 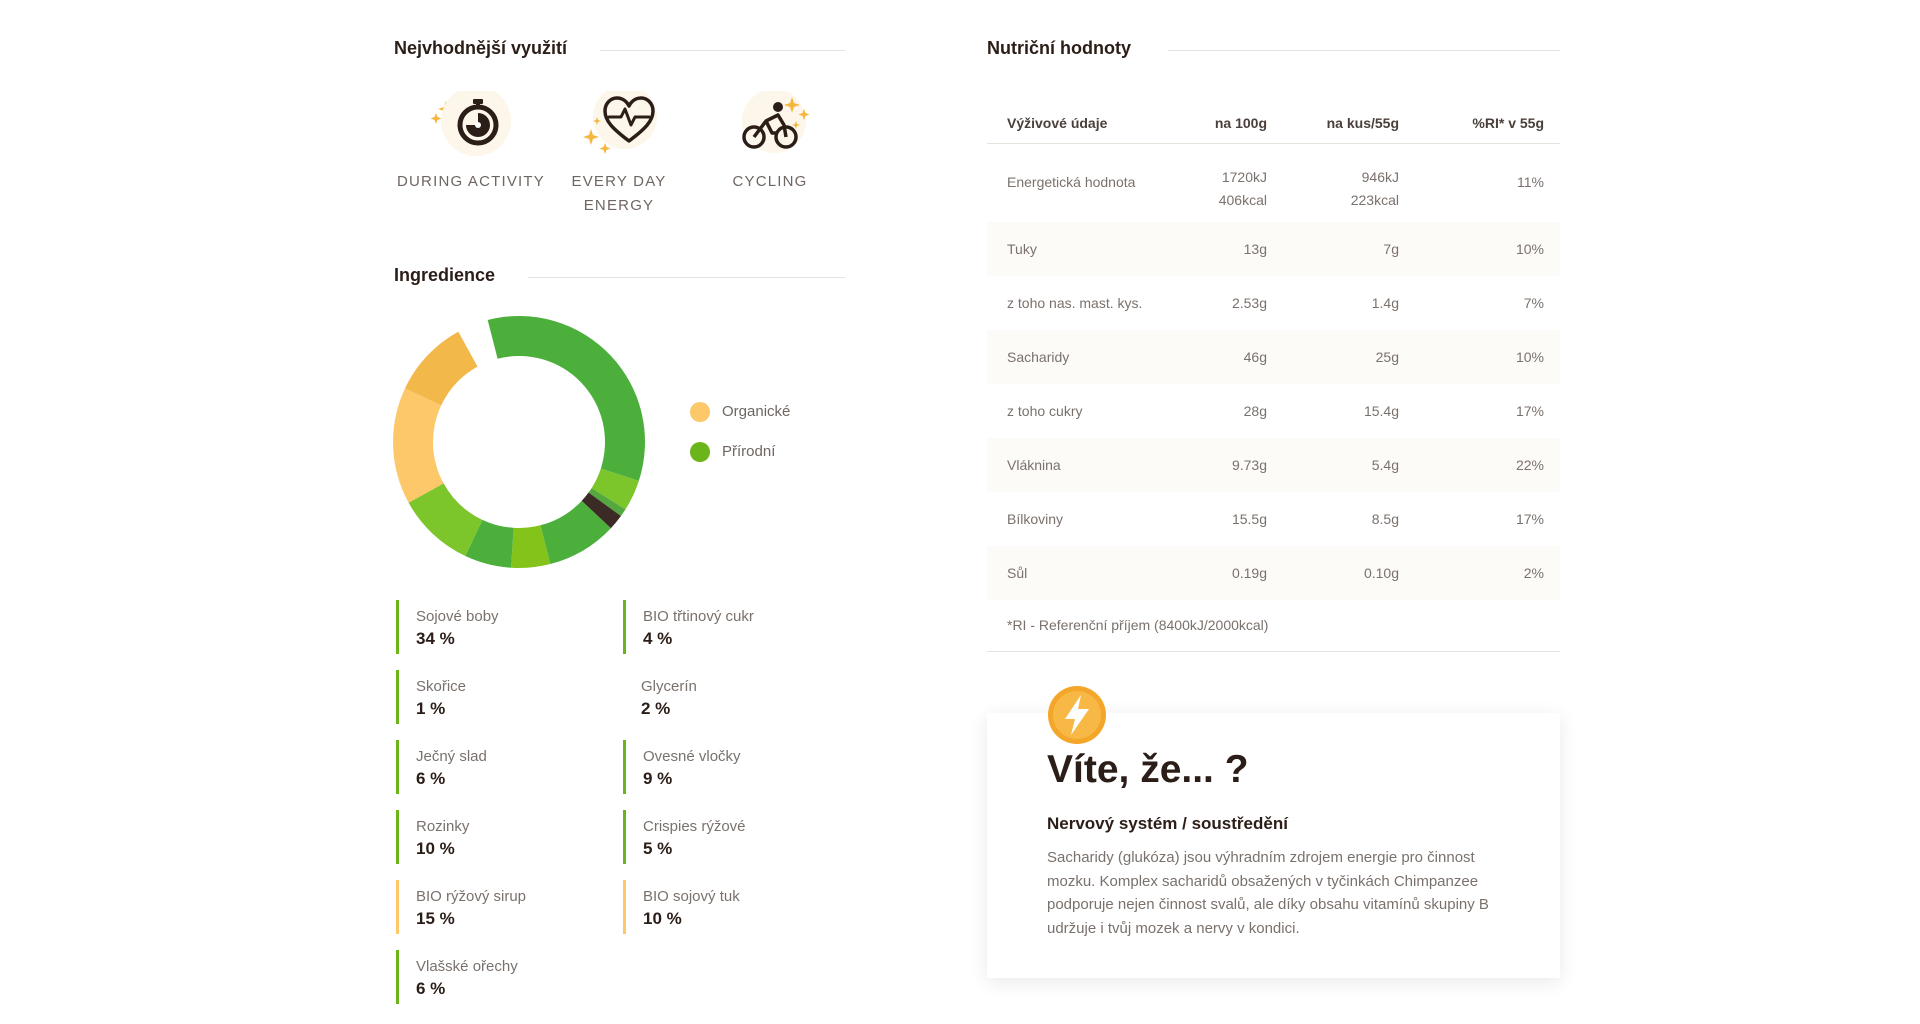 I want to click on energy-ri: 11%, so click(x=1530, y=182).